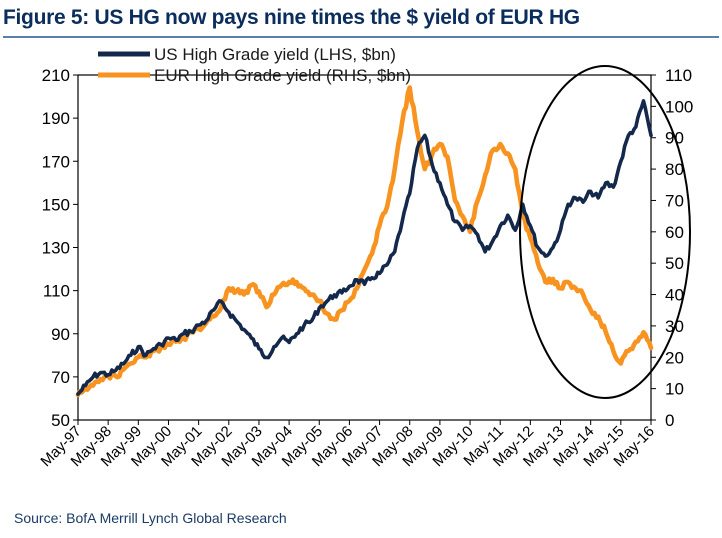 The height and width of the screenshot is (538, 722). Describe the element at coordinates (674, 389) in the screenshot. I see `right-y-tick-label: 10` at that location.